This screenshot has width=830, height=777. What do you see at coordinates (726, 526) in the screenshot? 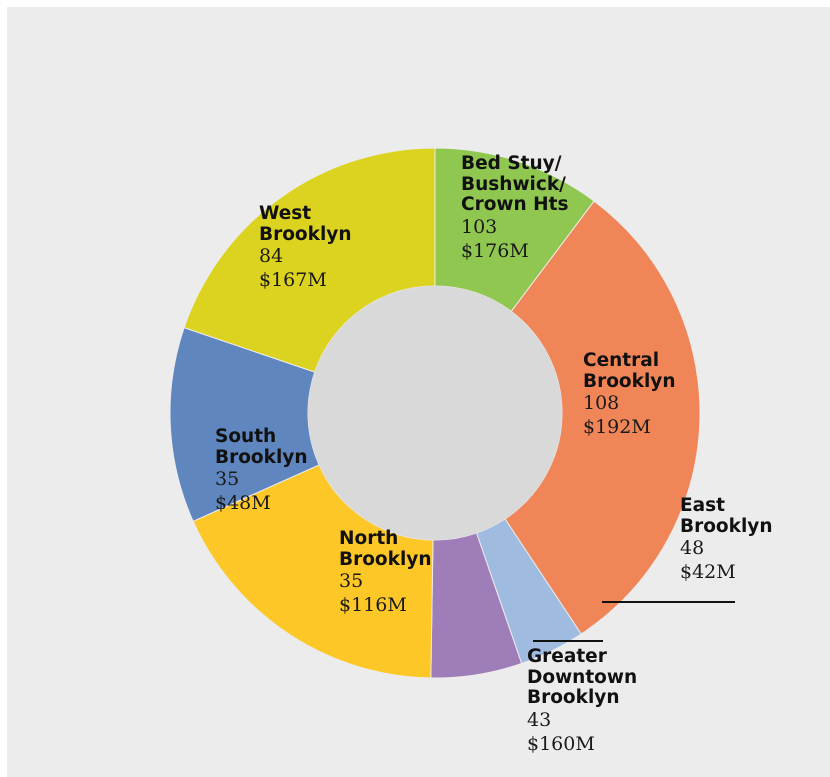
I see `label-east-name-2: Brooklyn` at bounding box center [726, 526].